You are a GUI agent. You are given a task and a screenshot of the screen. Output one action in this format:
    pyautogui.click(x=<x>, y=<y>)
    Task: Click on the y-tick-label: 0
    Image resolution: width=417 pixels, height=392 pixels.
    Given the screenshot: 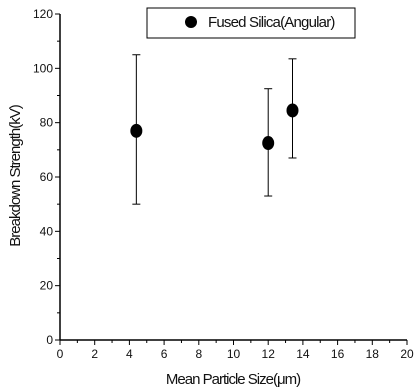 What is the action you would take?
    pyautogui.click(x=49, y=340)
    